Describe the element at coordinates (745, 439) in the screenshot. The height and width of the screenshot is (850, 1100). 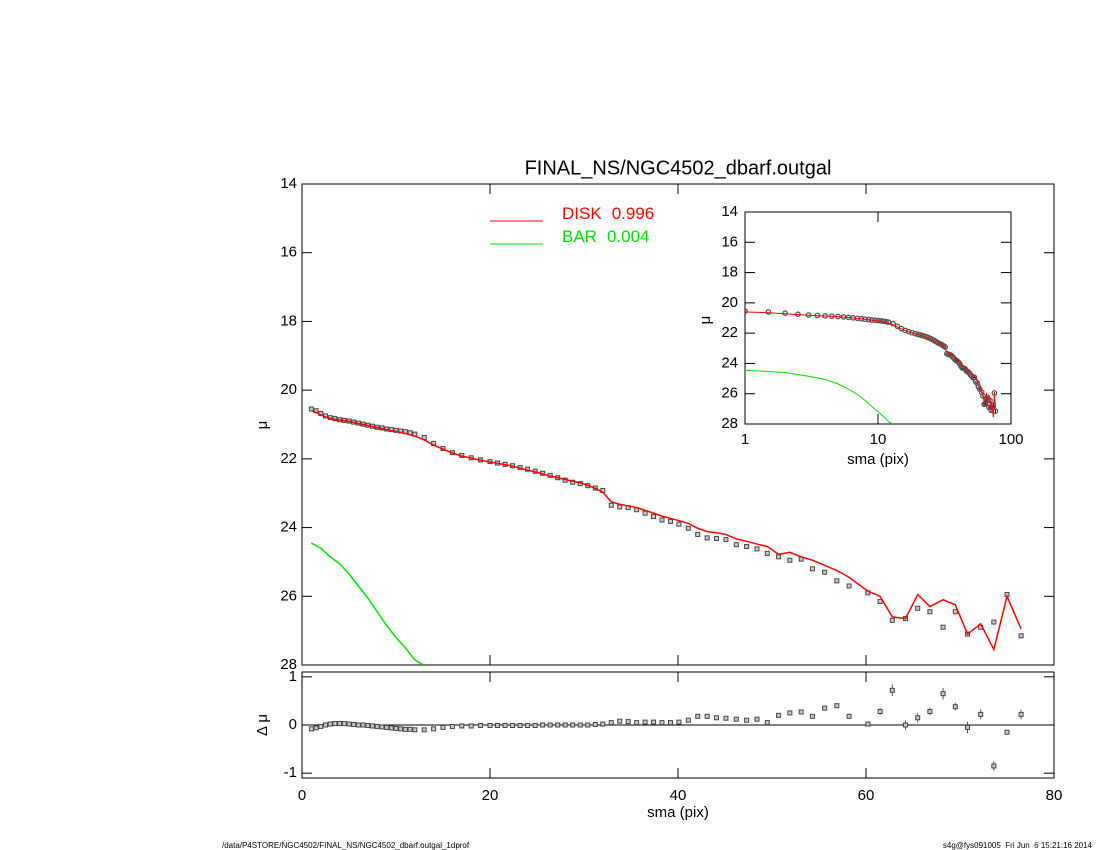
I see `x-tick-label: 1` at that location.